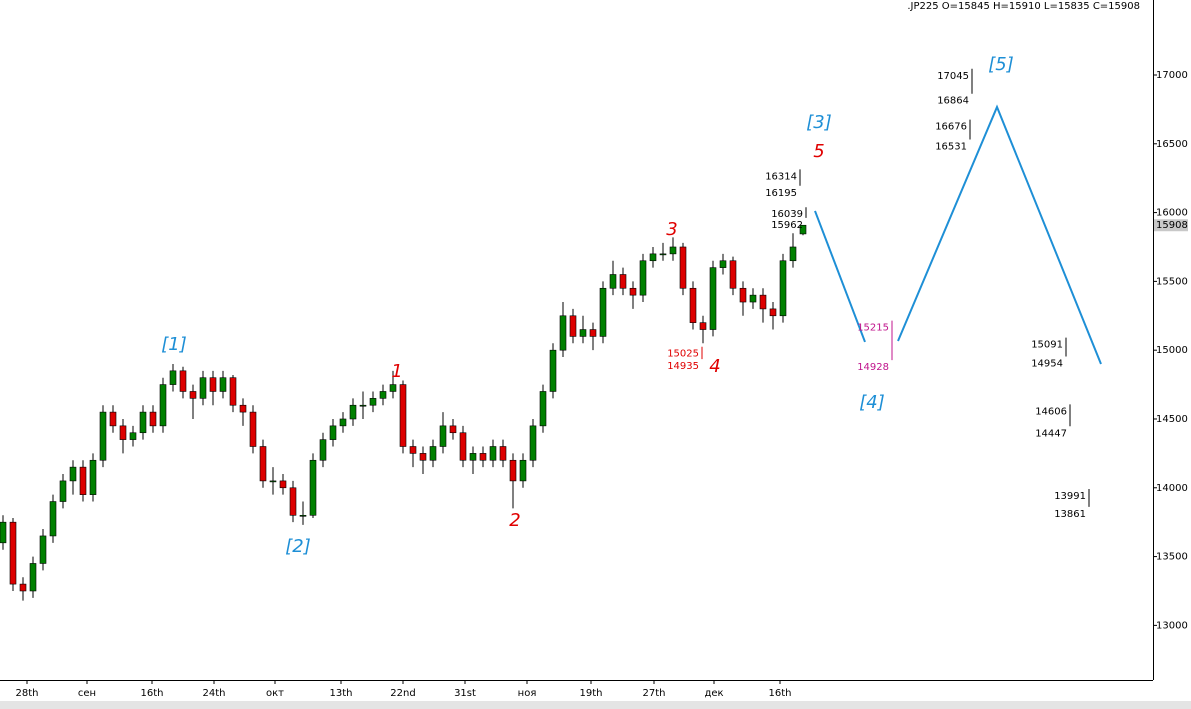 The image size is (1191, 709). Describe the element at coordinates (1001, 64) in the screenshot. I see `wave-label: [5]` at that location.